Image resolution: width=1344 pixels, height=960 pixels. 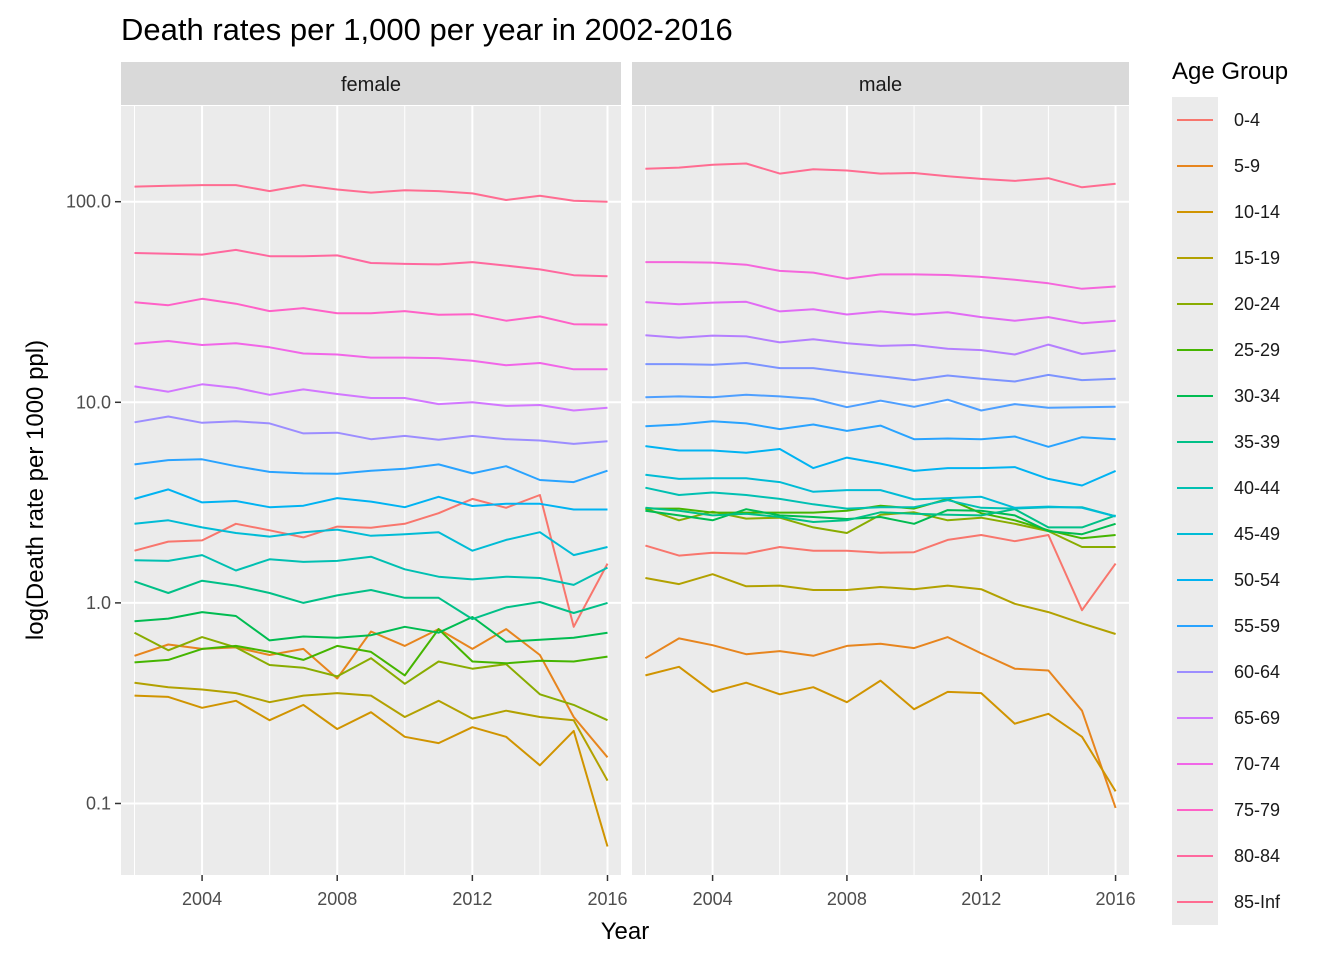 What do you see at coordinates (1257, 258) in the screenshot?
I see `legend-label-15-19: 15-19` at bounding box center [1257, 258].